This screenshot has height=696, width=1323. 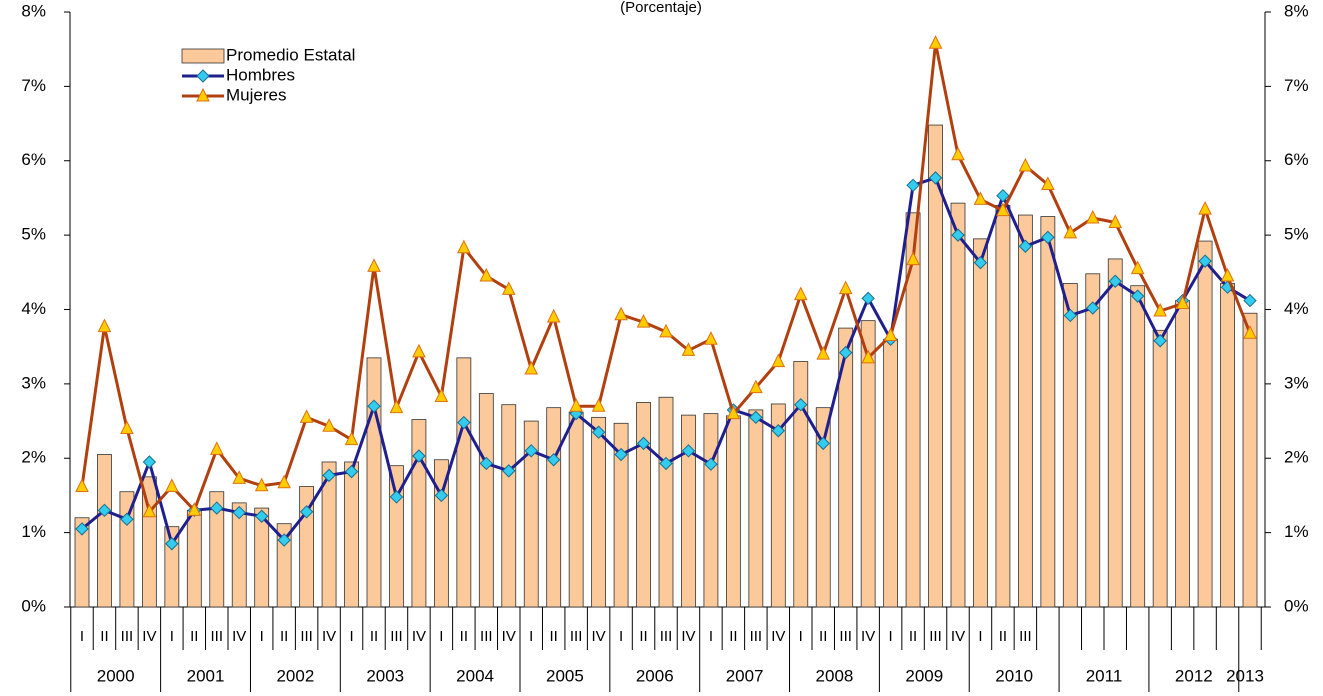 I want to click on y-tick-label: 8%, so click(x=33, y=10).